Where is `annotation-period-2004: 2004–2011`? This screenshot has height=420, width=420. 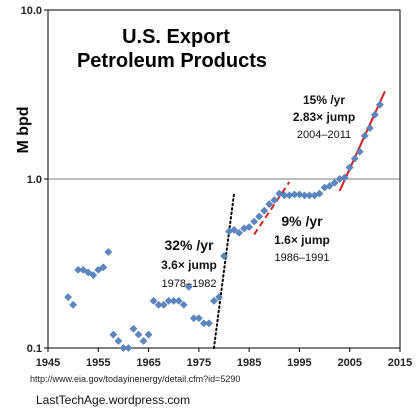 annotation-period-2004: 2004–2011 is located at coordinates (324, 135).